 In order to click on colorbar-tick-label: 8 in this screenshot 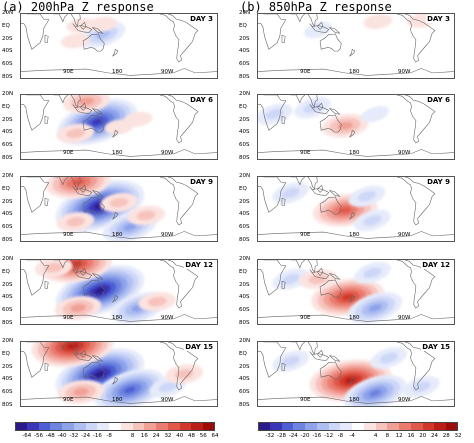, I will do `click(387, 436)`.